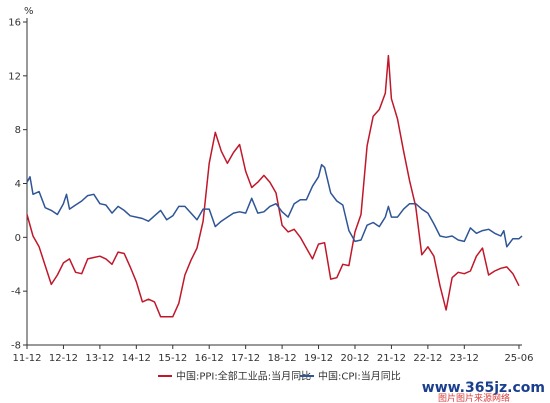  Describe the element at coordinates (18, 238) in the screenshot. I see `y-tick-label: 0` at that location.